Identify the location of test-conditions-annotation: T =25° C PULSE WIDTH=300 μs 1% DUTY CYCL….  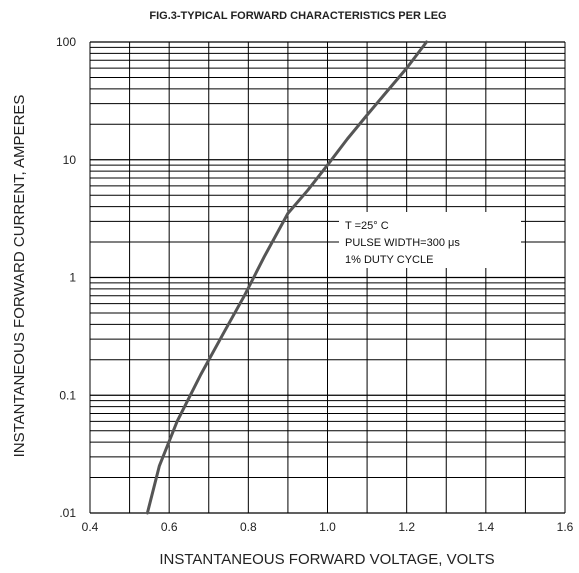
(430, 240).